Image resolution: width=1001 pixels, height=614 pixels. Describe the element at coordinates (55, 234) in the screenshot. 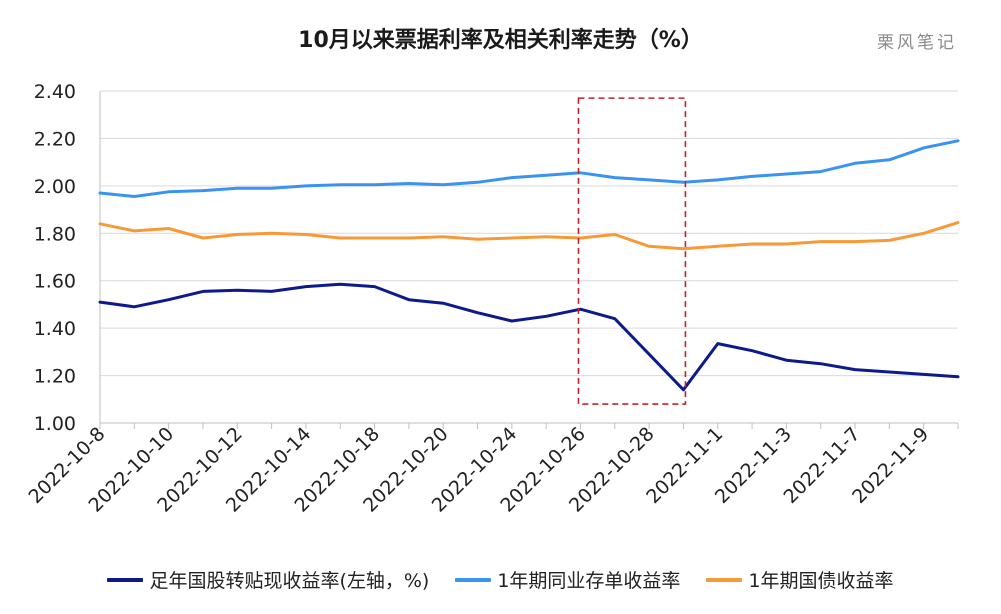

I see `y-tick-label: 1.80` at that location.